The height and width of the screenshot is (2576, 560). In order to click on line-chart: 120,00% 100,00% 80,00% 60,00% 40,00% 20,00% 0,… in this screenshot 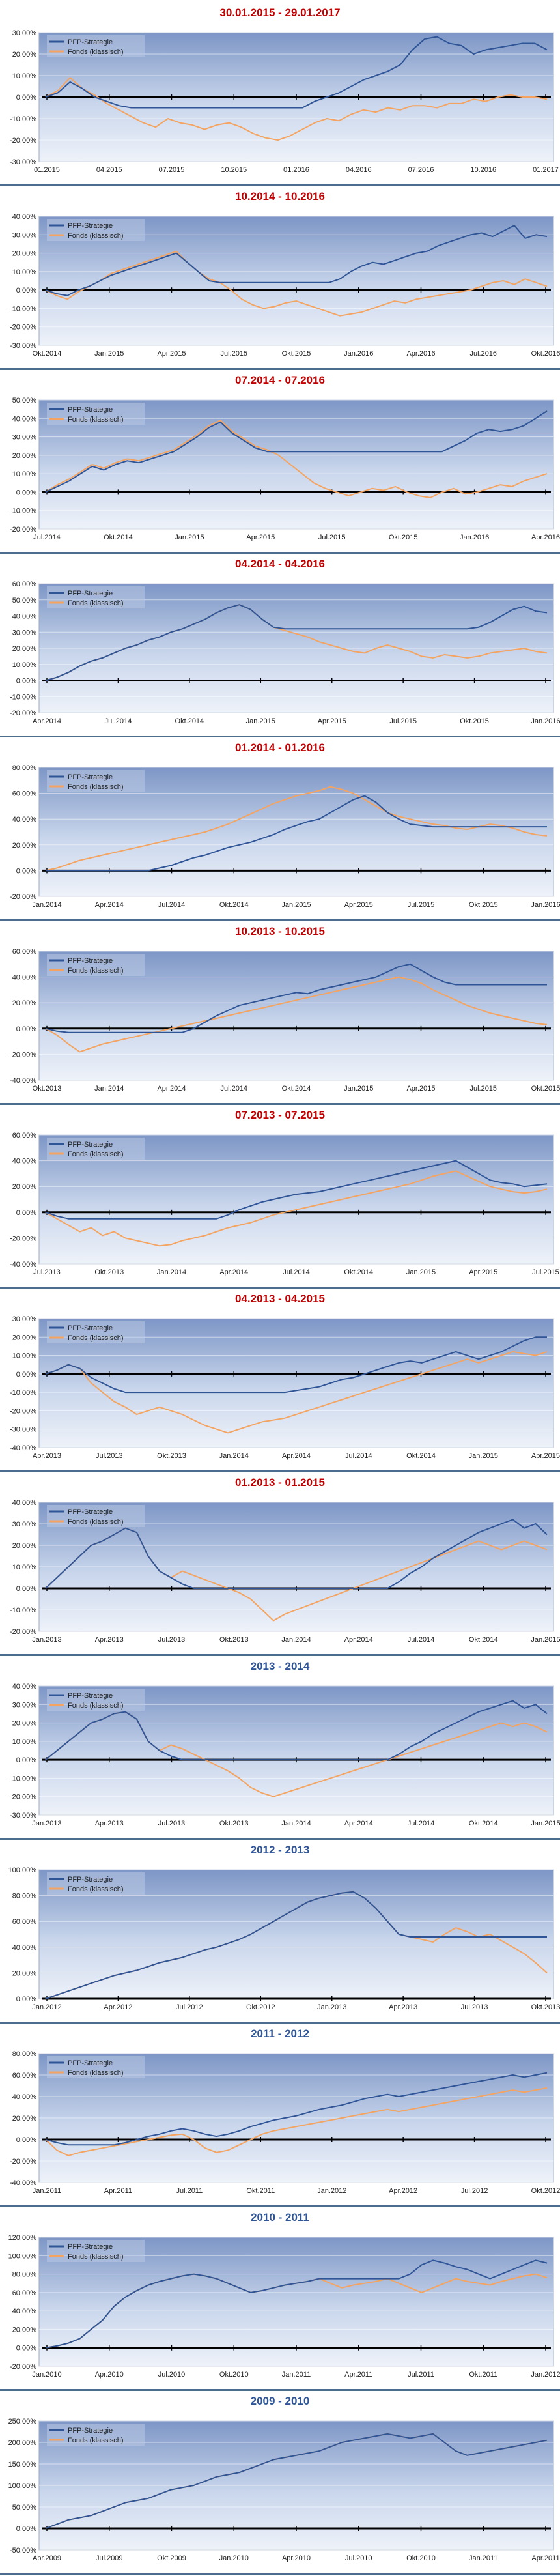, I will do `click(284, 2306)`.